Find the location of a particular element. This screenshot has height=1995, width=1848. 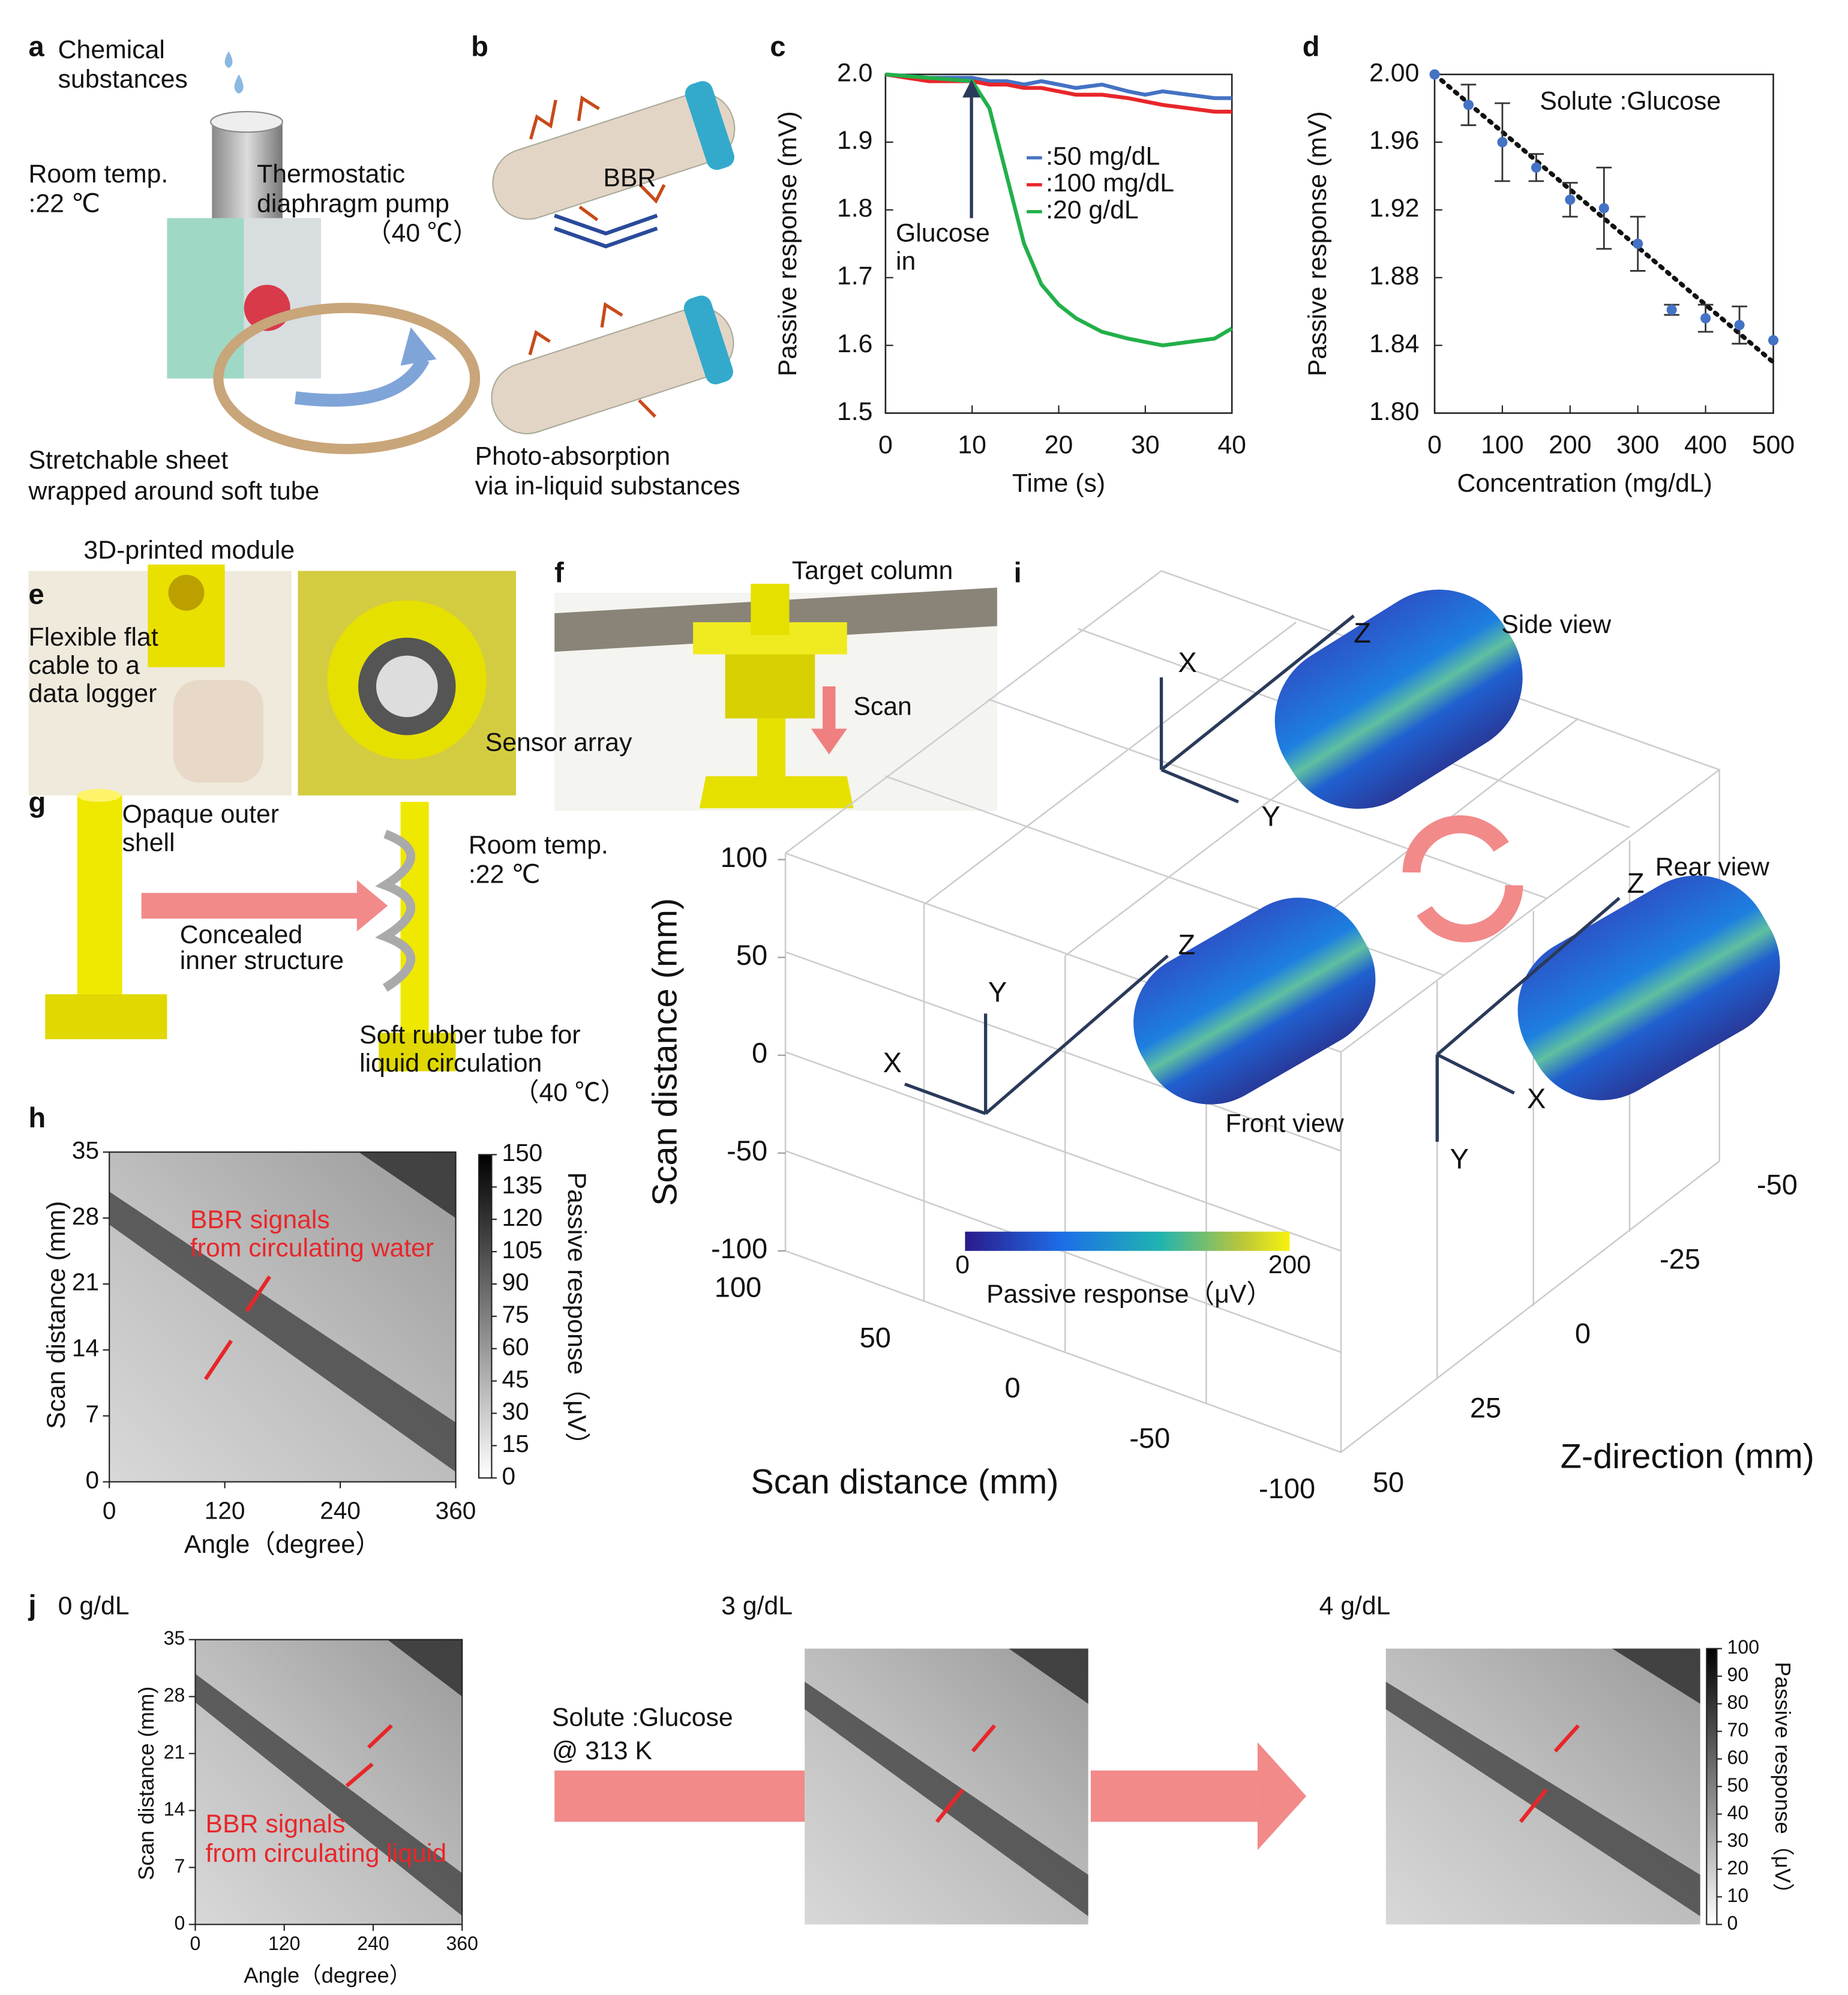

panel-g-drawing is located at coordinates (250, 930).